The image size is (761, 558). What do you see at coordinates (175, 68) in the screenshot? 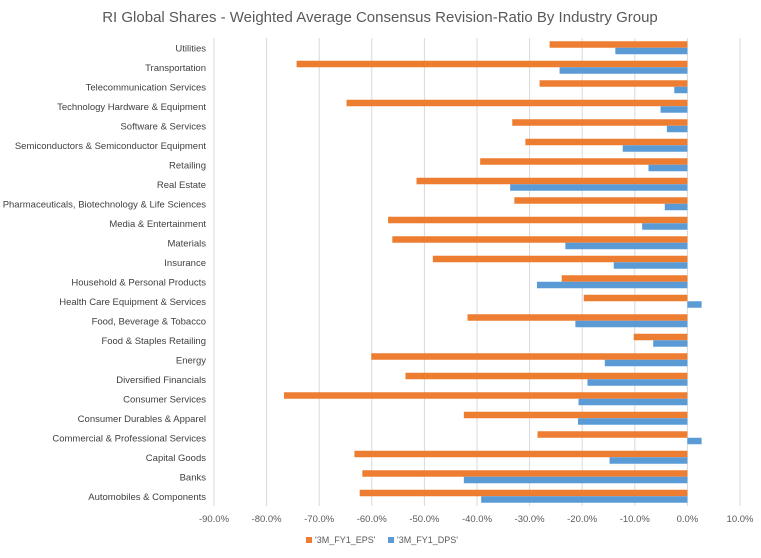
I see `category-label: Transportation` at bounding box center [175, 68].